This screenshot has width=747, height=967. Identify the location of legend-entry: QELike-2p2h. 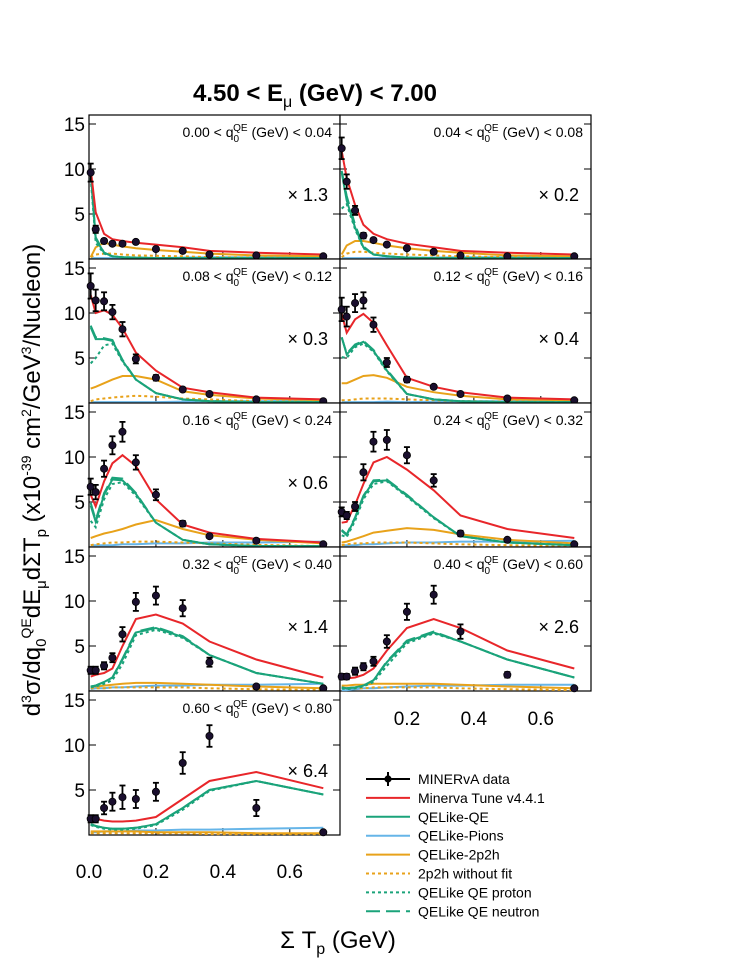
(433, 855).